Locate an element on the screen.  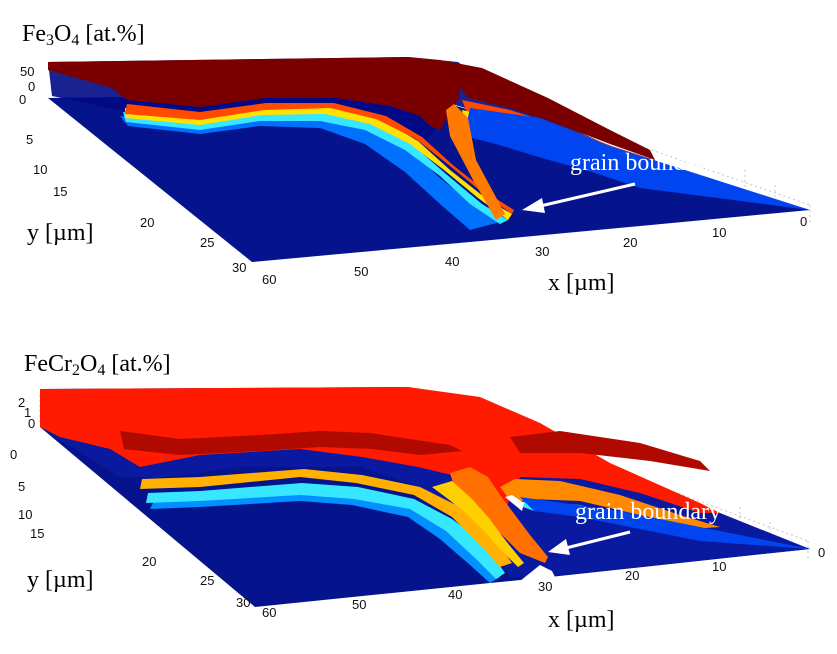
z-tick: 50 is located at coordinates (27, 71).